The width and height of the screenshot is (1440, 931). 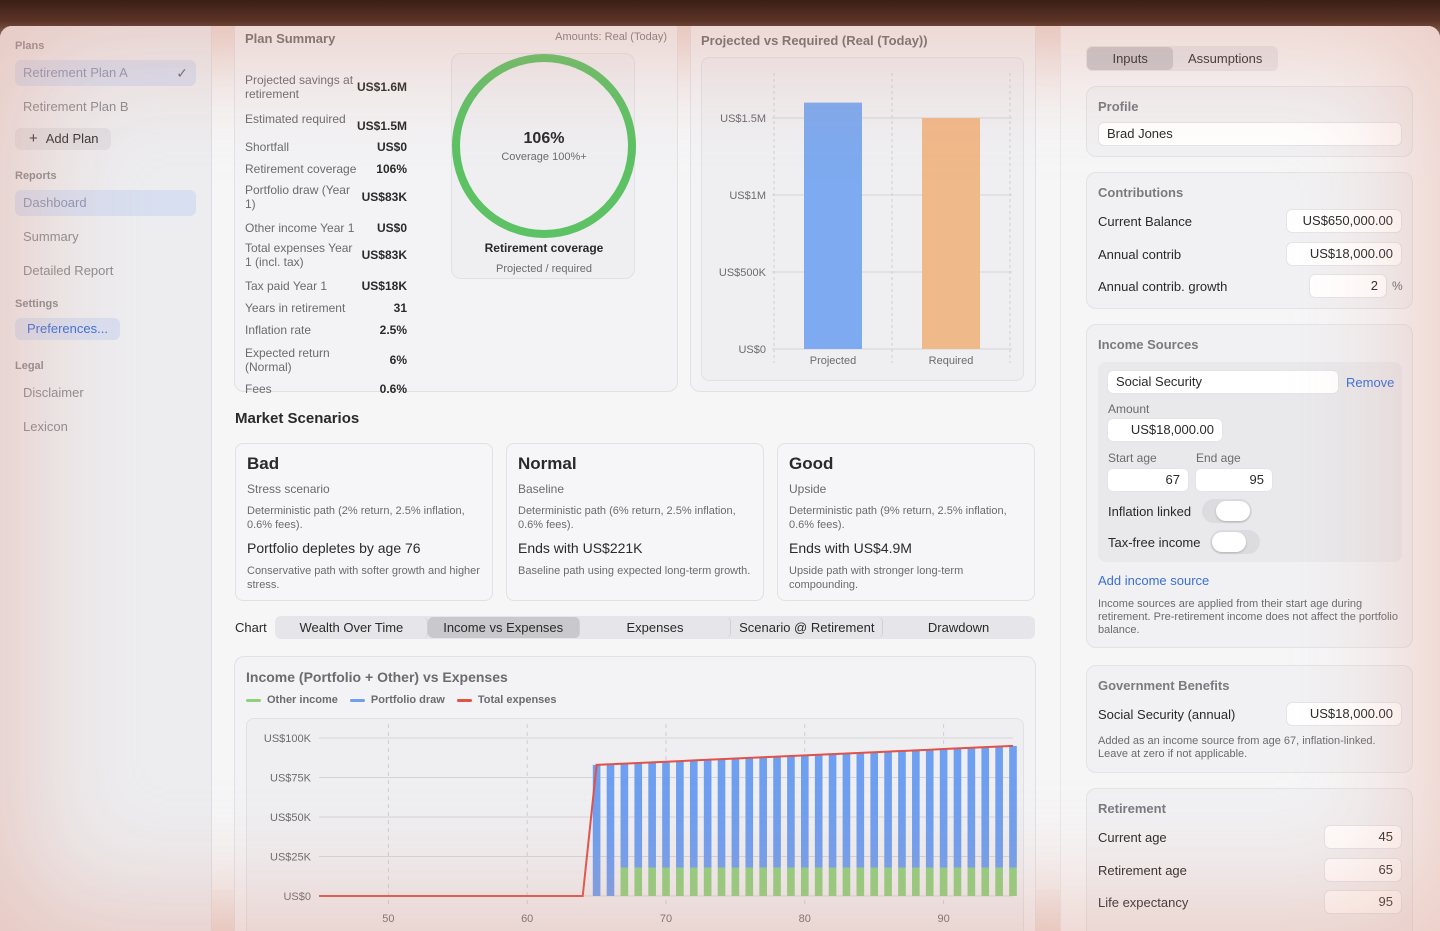 I want to click on sidebar-item-plan-b: Retirement Plan B, so click(x=105, y=107).